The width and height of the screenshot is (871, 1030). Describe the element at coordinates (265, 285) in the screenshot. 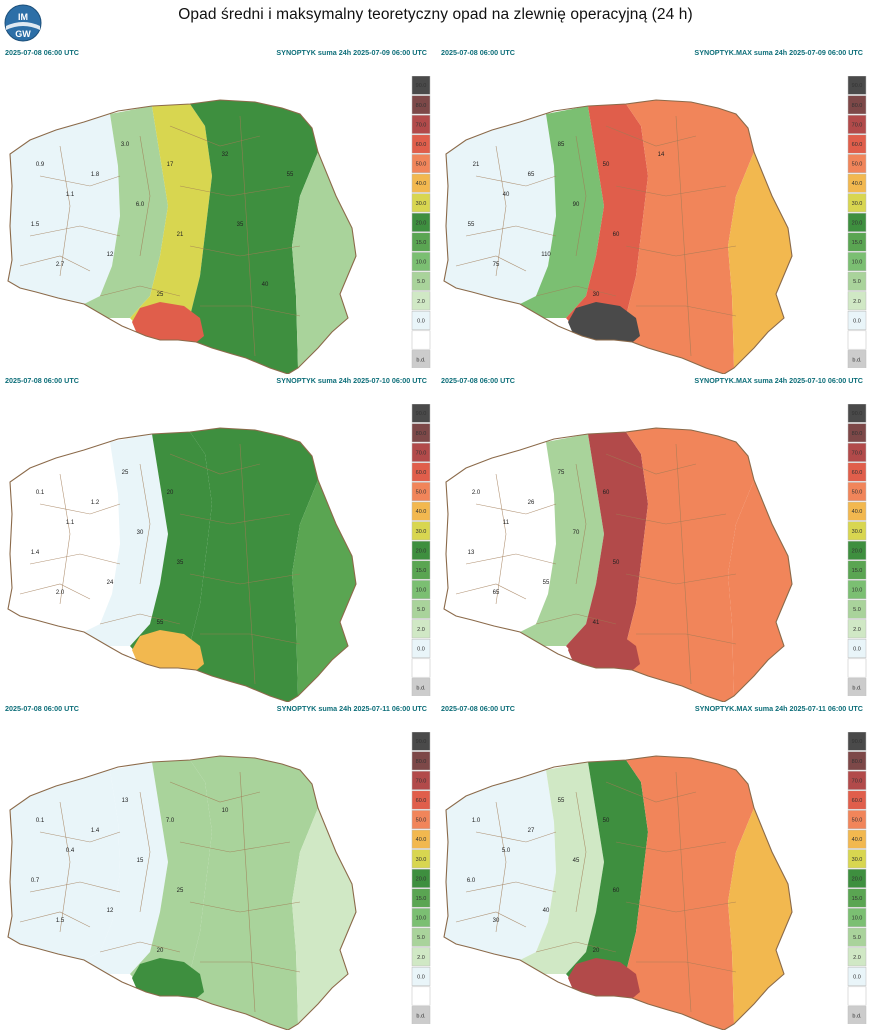

I see `region-value-label: 40` at that location.